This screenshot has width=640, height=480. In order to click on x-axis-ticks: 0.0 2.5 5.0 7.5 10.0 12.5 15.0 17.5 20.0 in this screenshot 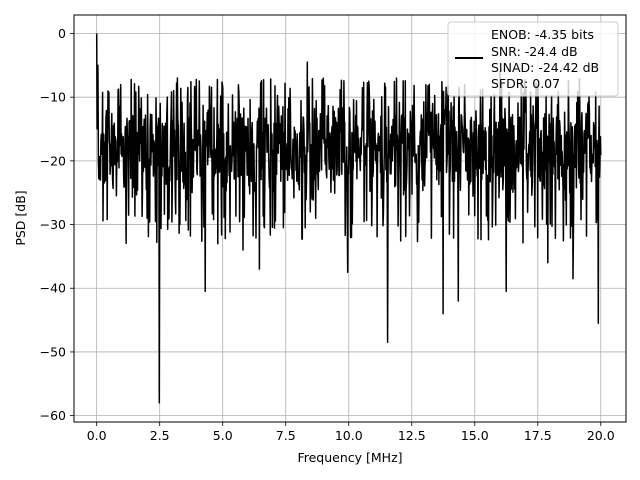, I will do `click(351, 432)`.